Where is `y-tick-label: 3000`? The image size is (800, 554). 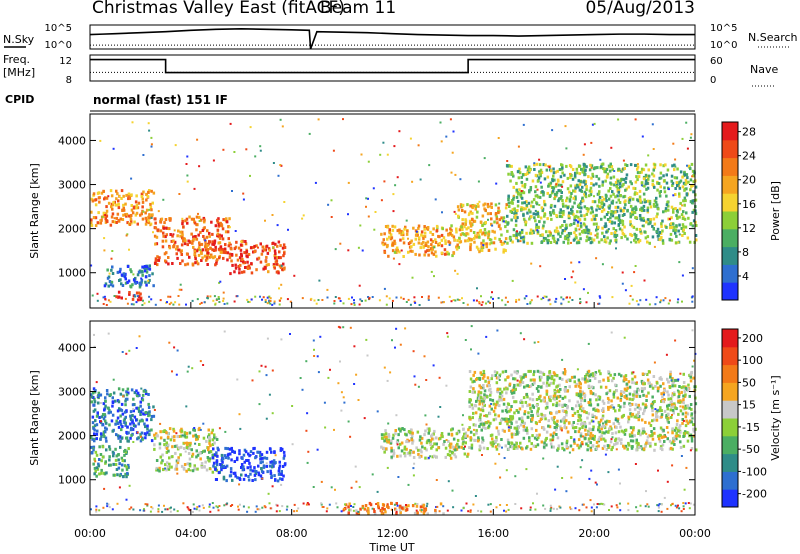
y-tick-label: 3000 is located at coordinates (72, 185).